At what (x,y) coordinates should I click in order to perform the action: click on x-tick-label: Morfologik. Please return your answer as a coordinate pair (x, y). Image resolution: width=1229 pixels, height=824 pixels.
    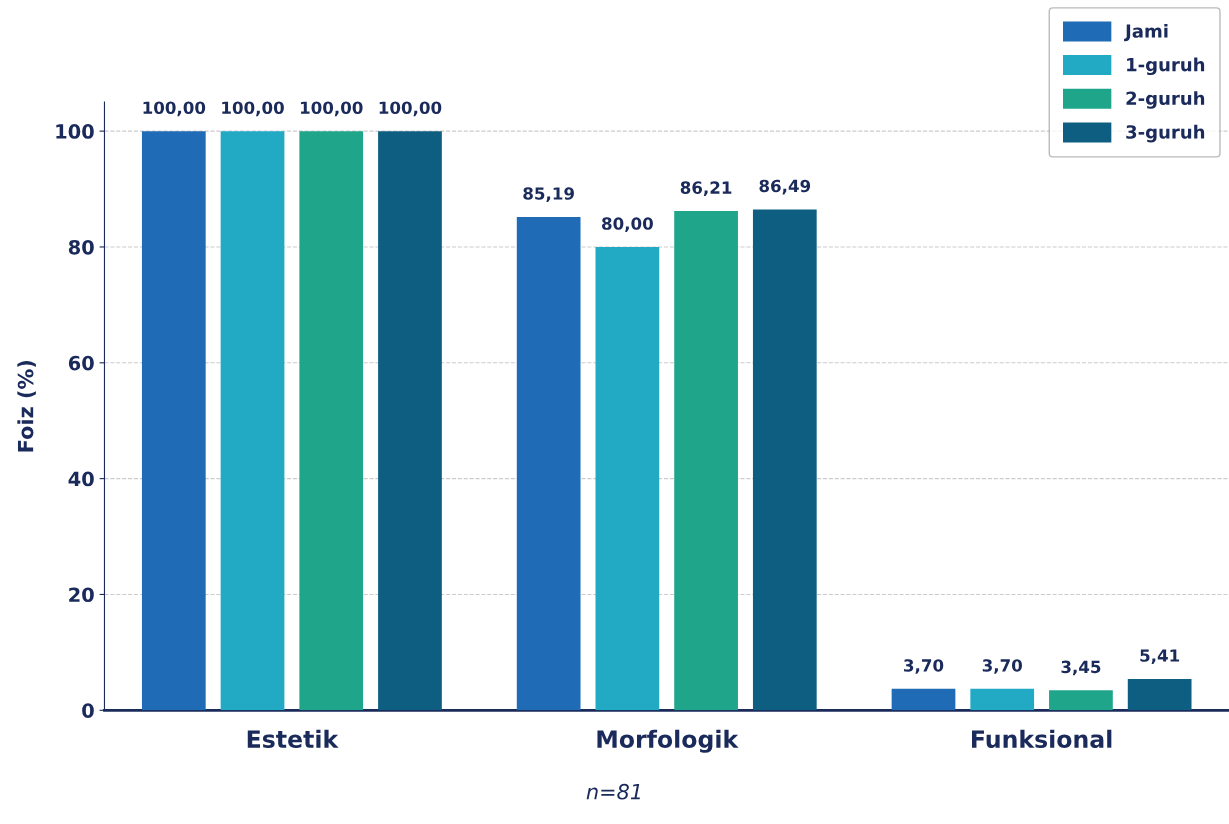
    Looking at the image, I should click on (668, 741).